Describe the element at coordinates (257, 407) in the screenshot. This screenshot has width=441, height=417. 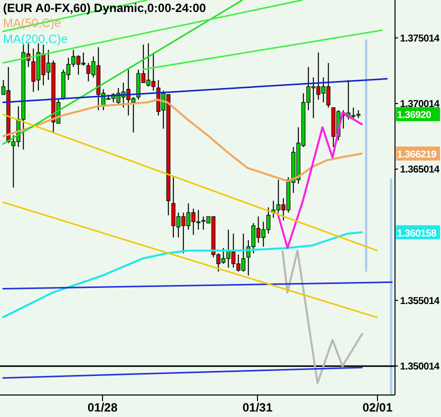
I see `x-tick-label: 01/31` at that location.